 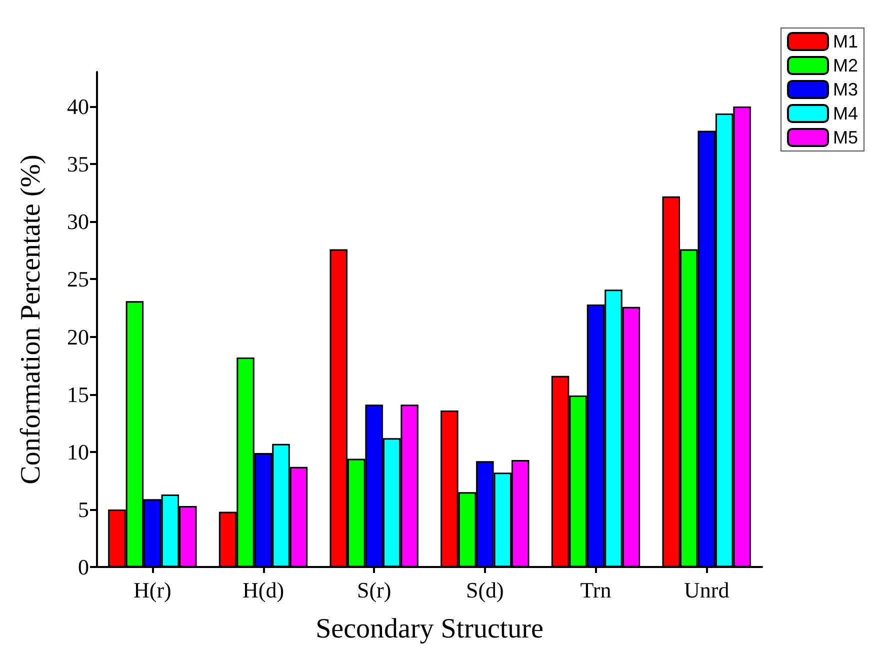 I want to click on x-tick-label: H(d), so click(x=263, y=590).